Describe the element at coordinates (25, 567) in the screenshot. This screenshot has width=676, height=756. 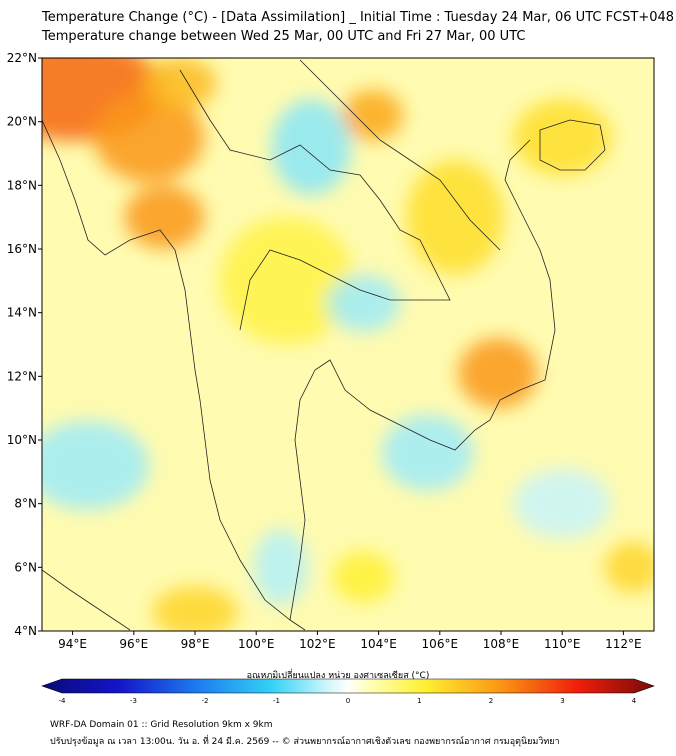
I see `lat-tick-label: 6°N` at that location.